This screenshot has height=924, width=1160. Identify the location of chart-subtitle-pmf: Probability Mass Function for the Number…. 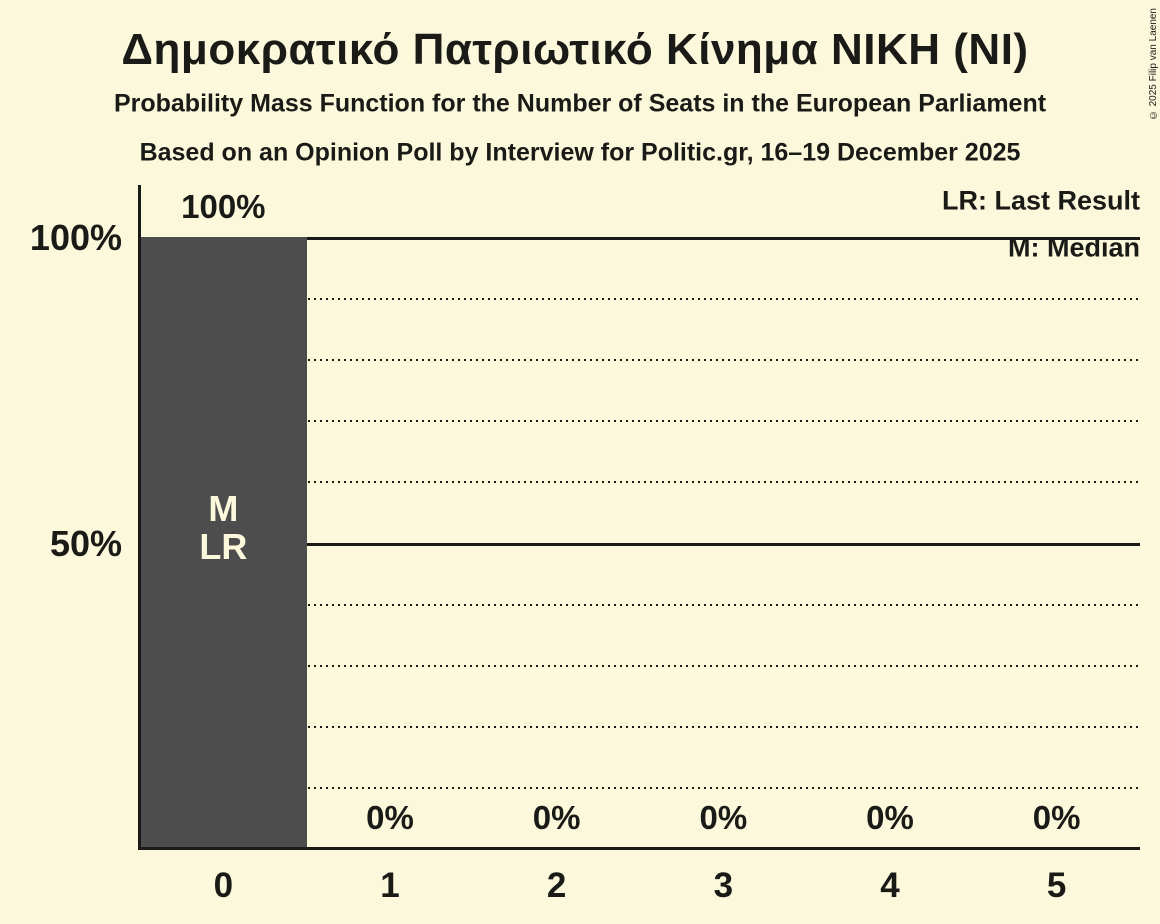
(580, 103).